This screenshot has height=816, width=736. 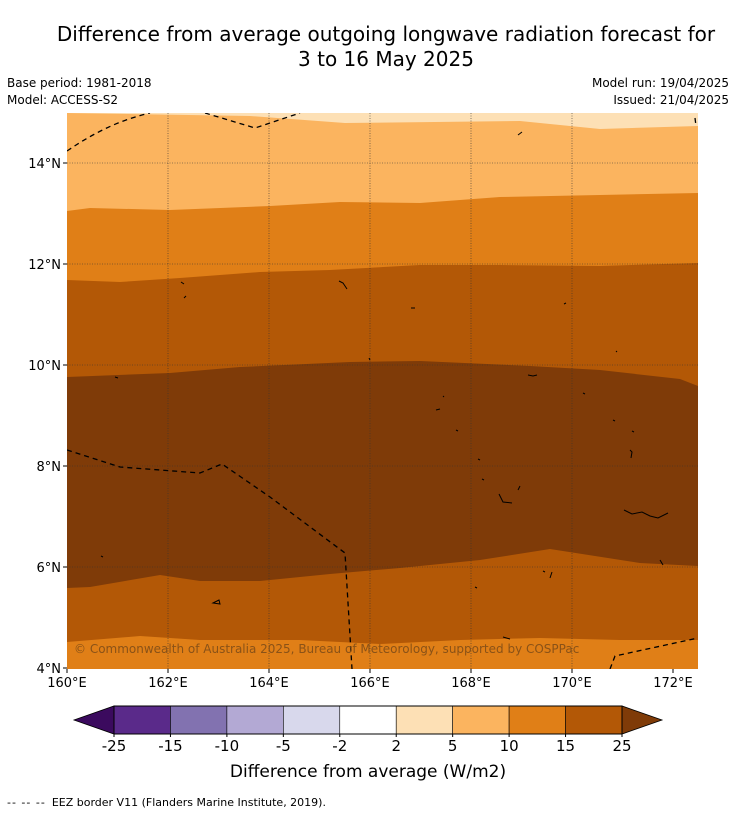 What do you see at coordinates (621, 746) in the screenshot?
I see `colorbar-tick-label: 25` at bounding box center [621, 746].